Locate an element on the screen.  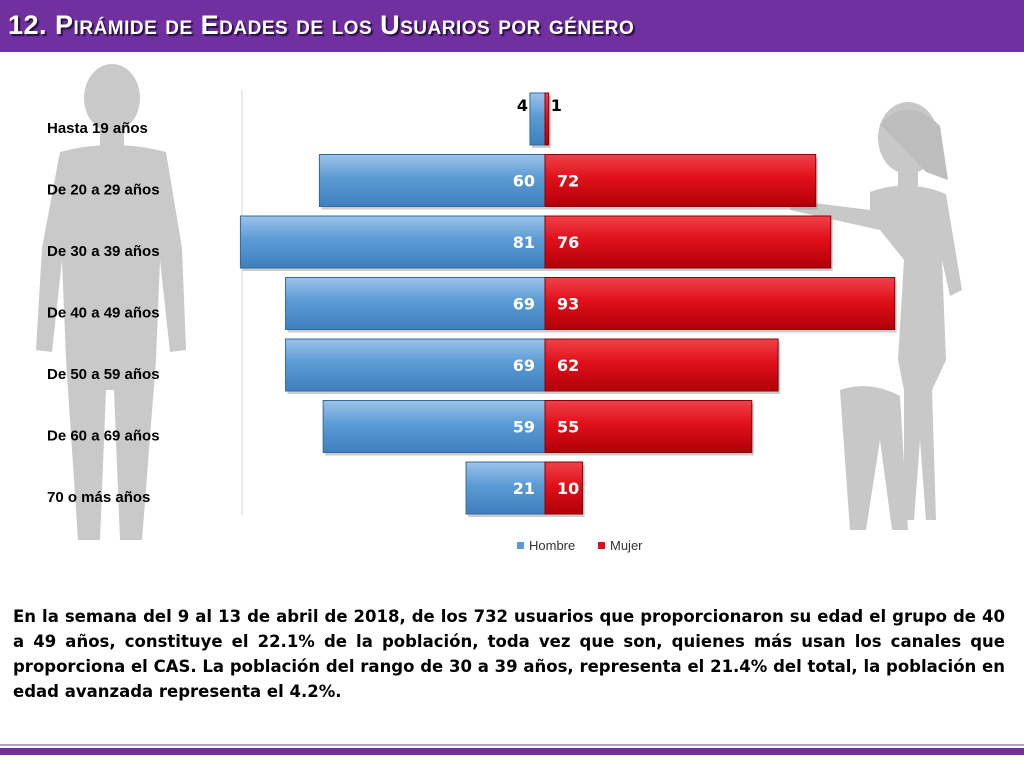
female-silhouette-icon is located at coordinates (876, 316).